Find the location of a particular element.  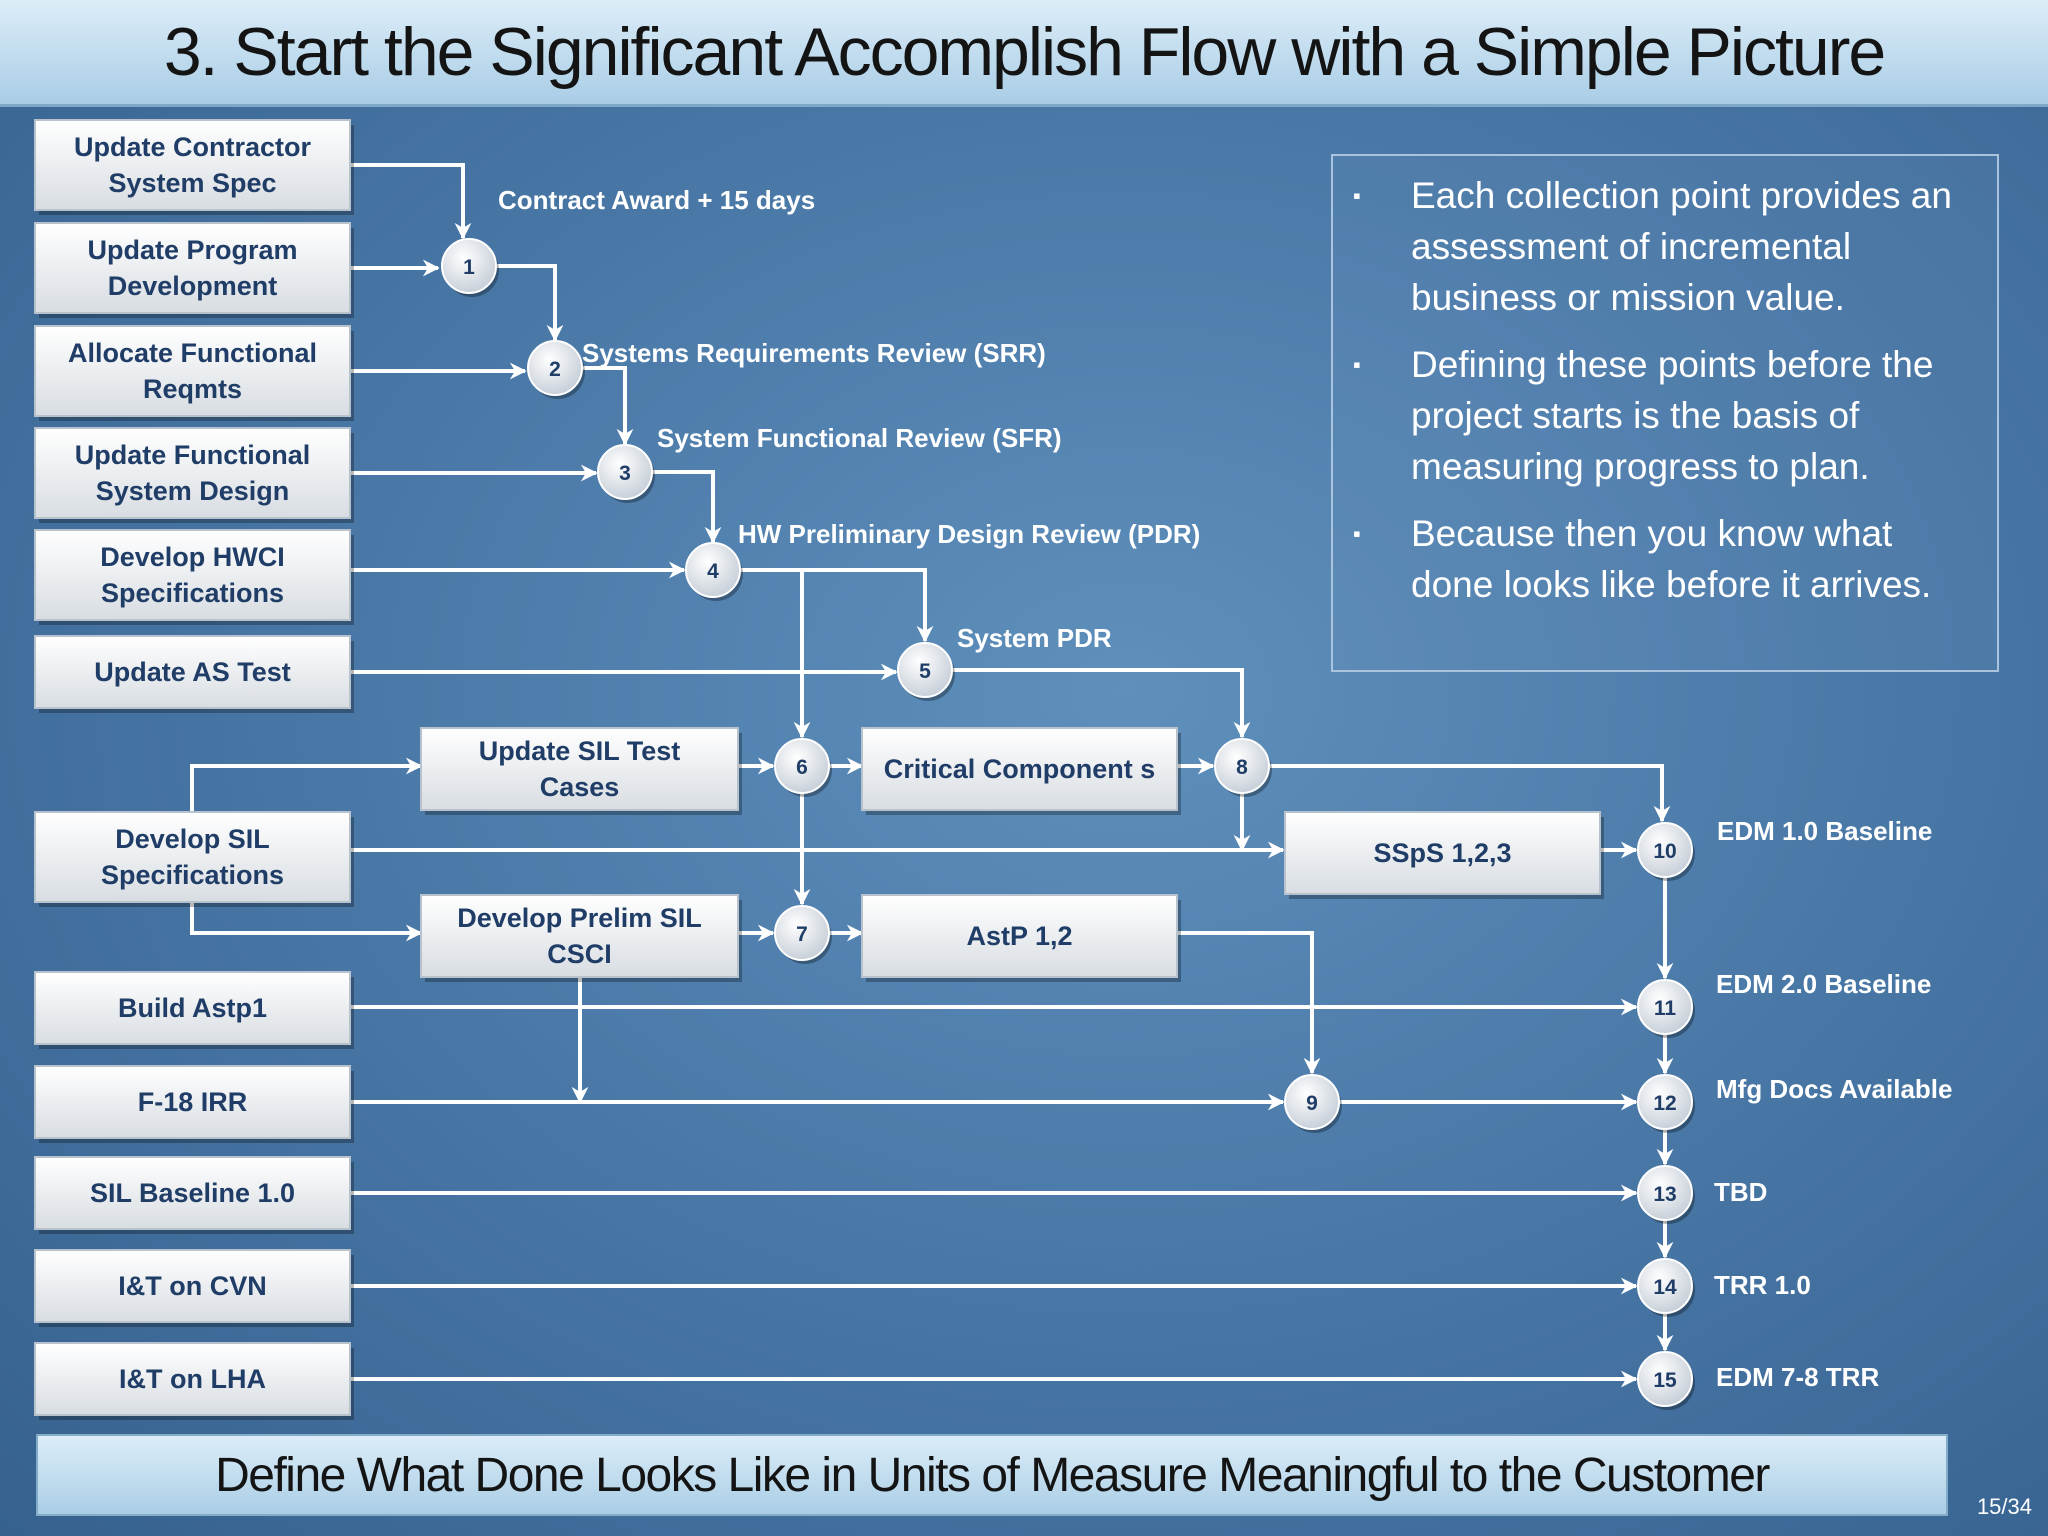

milestone-node-12: 12 is located at coordinates (1666, 1103).